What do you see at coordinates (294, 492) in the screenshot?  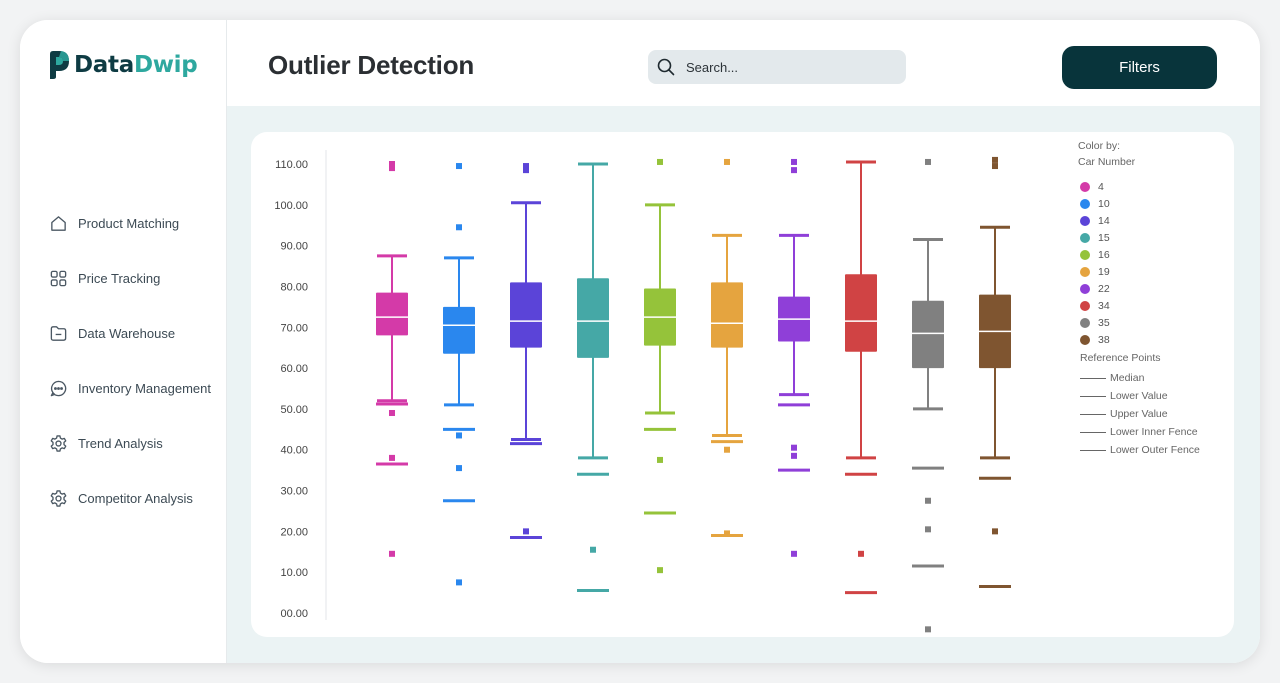 I see `y-tick-label: 30.00` at bounding box center [294, 492].